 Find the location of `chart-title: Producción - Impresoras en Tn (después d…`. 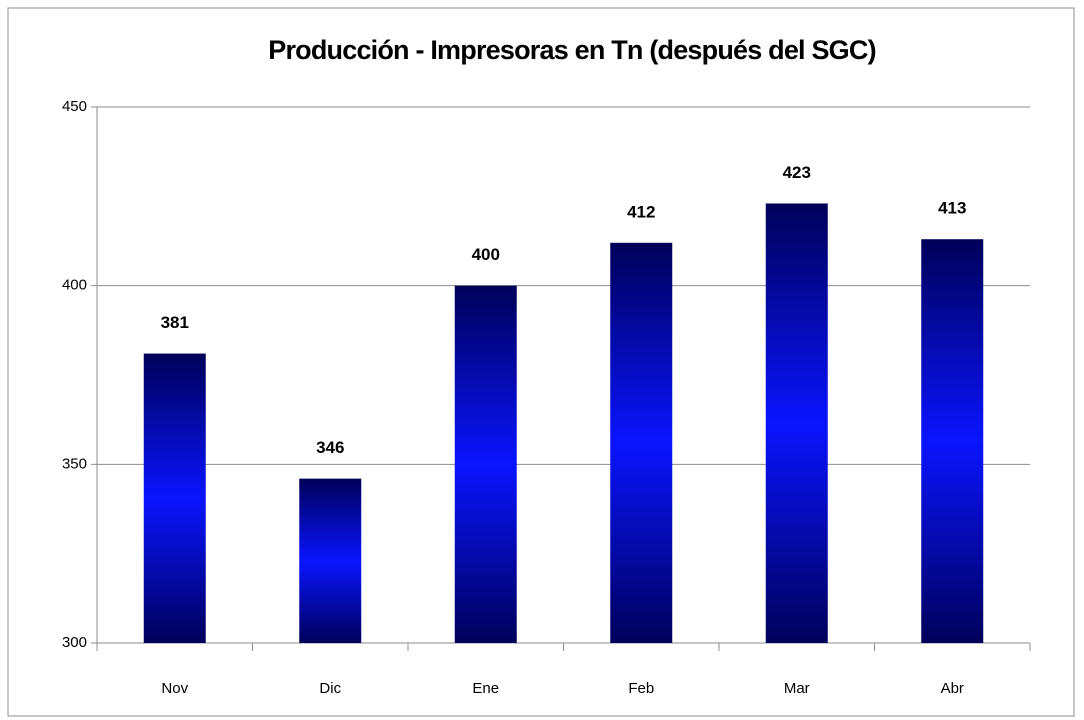

chart-title: Producción - Impresoras en Tn (después d… is located at coordinates (572, 50).